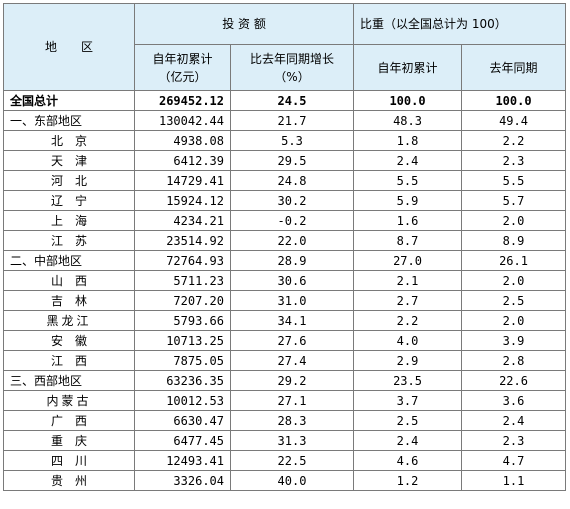 This screenshot has height=509, width=570. I want to click on amount-cell: 12493.41, so click(182, 460).